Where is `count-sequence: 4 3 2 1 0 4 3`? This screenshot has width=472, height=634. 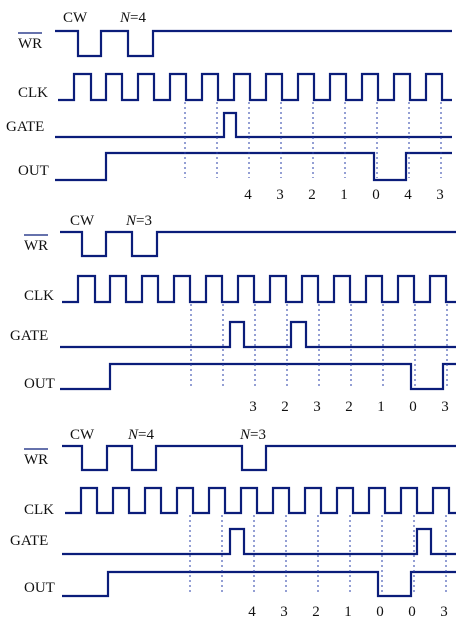
count-sequence: 4 3 2 1 0 4 3 is located at coordinates (344, 195).